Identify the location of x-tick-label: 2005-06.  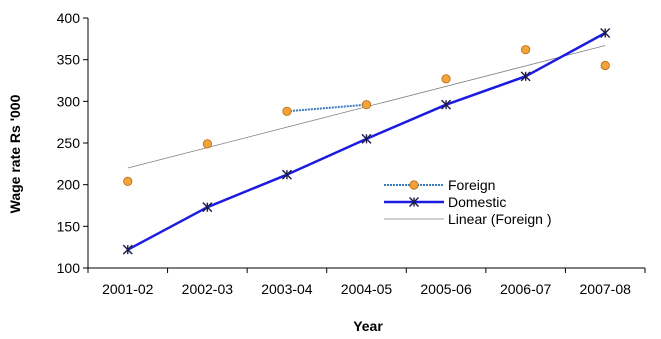
(446, 289).